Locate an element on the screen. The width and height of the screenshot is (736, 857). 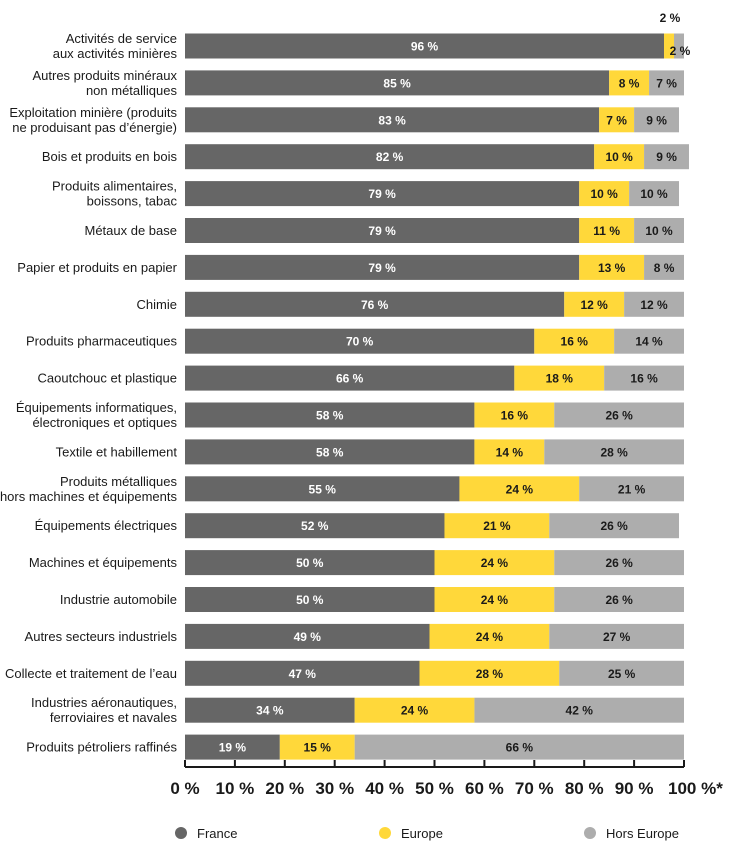
category-label: Industrie automobile is located at coordinates (118, 599).